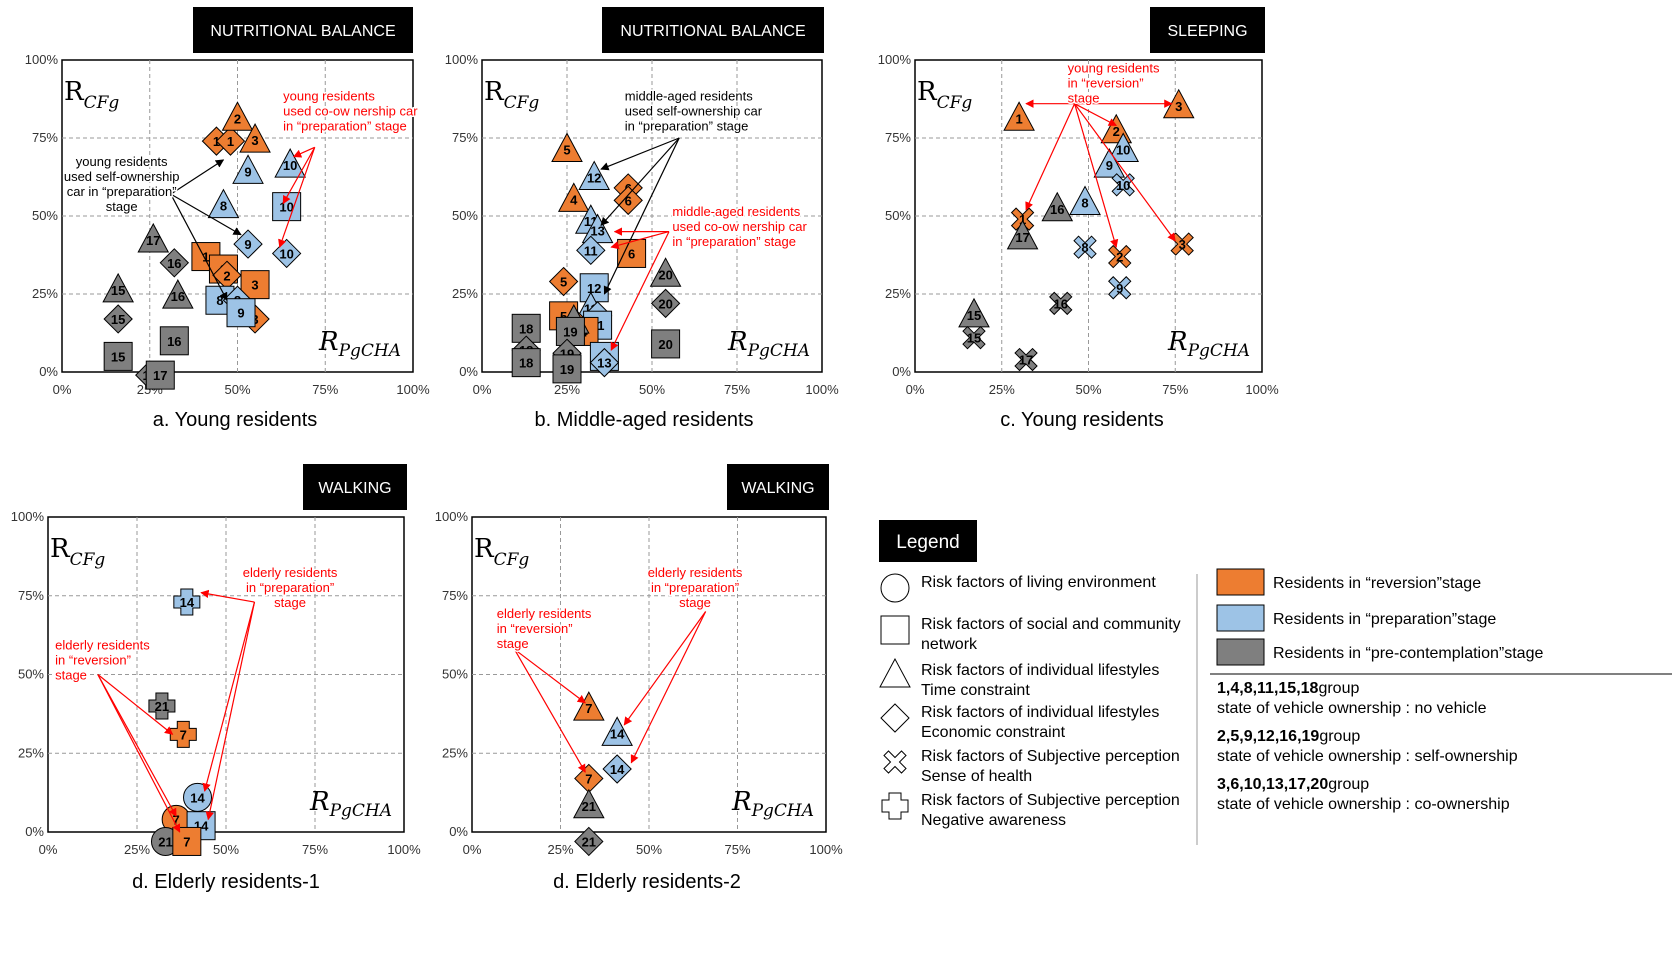  I want to click on point-label: 15, so click(118, 356).